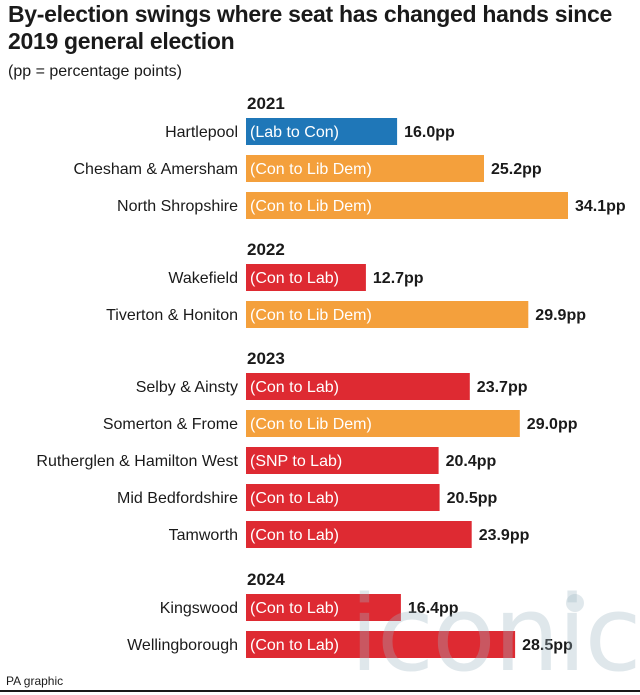  I want to click on source-credit: PA graphic, so click(35, 681).